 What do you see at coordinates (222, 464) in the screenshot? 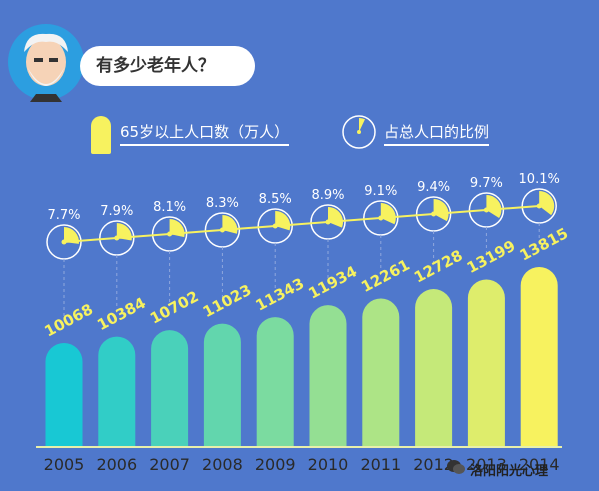
I see `x-tick-label: 2008` at bounding box center [222, 464].